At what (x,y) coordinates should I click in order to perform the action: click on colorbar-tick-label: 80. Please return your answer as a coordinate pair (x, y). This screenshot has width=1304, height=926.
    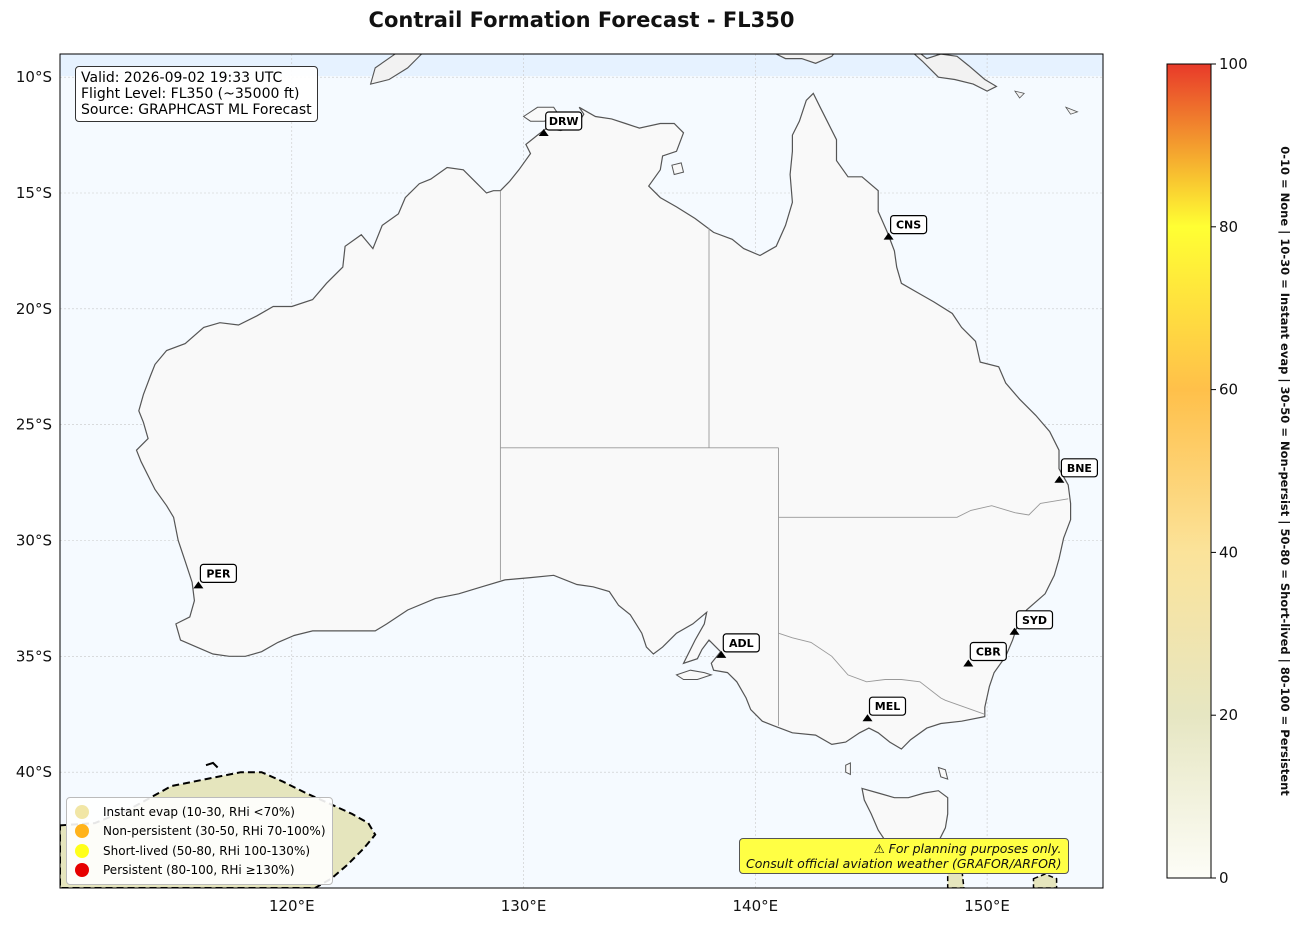
    Looking at the image, I should click on (1228, 227).